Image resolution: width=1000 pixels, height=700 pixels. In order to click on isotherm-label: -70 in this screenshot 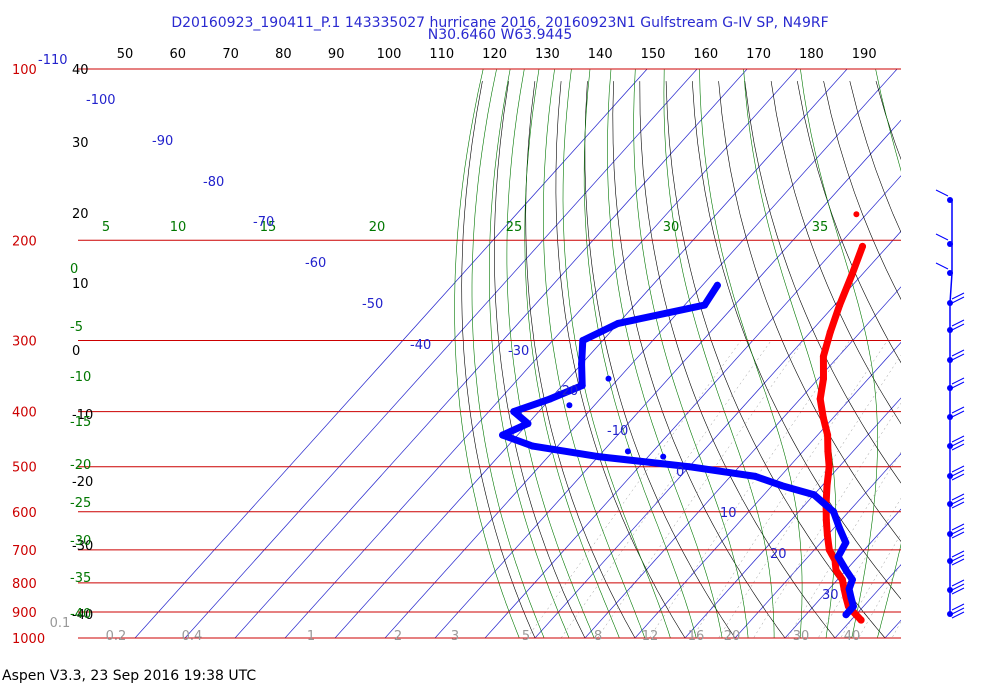, I will do `click(263, 222)`.